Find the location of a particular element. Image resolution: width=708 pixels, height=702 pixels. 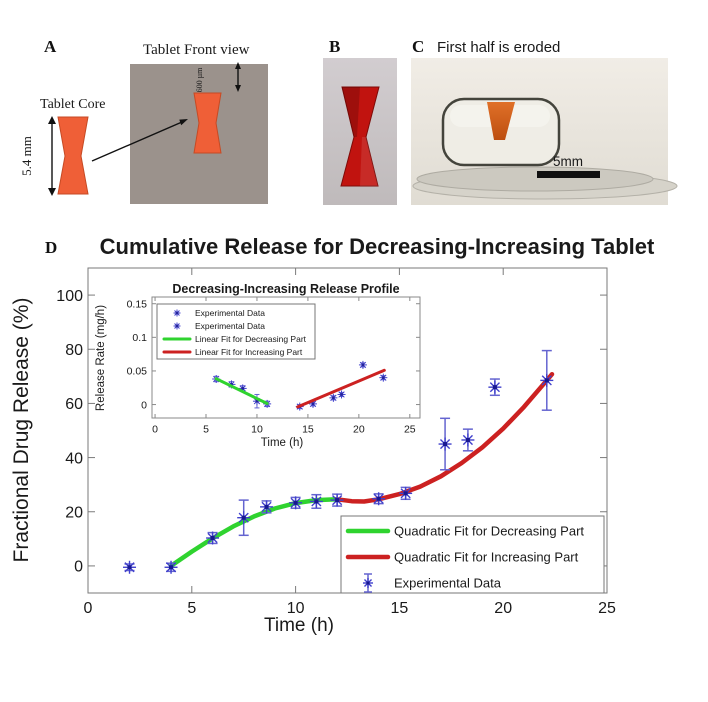

legend-label: Linear Fit for Decreasing Part is located at coordinates (251, 339).